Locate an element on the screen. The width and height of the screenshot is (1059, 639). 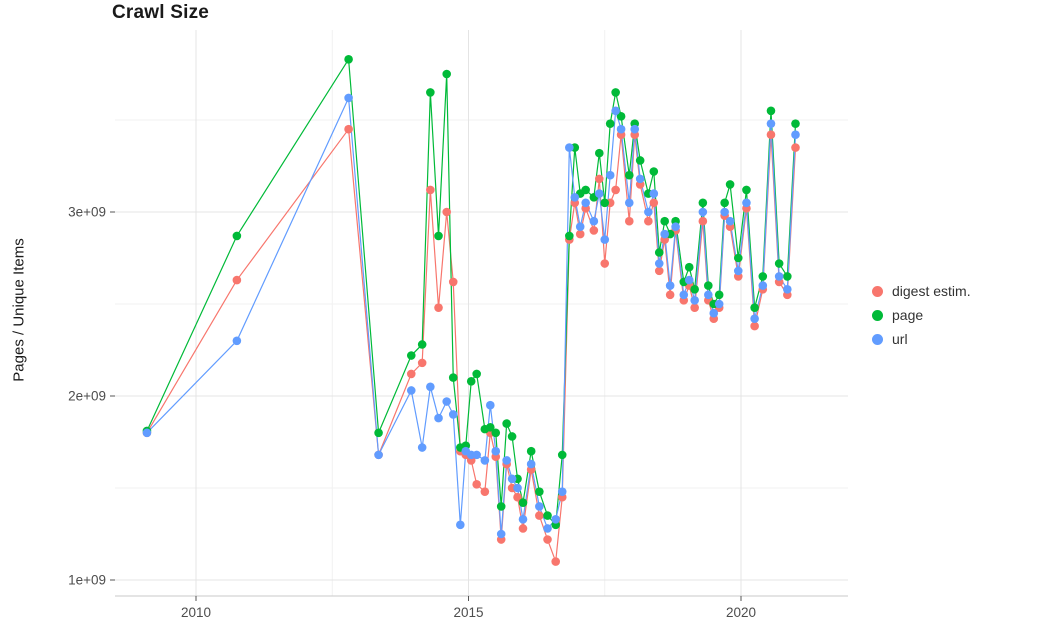
legend-item-2: url is located at coordinates (921, 339).